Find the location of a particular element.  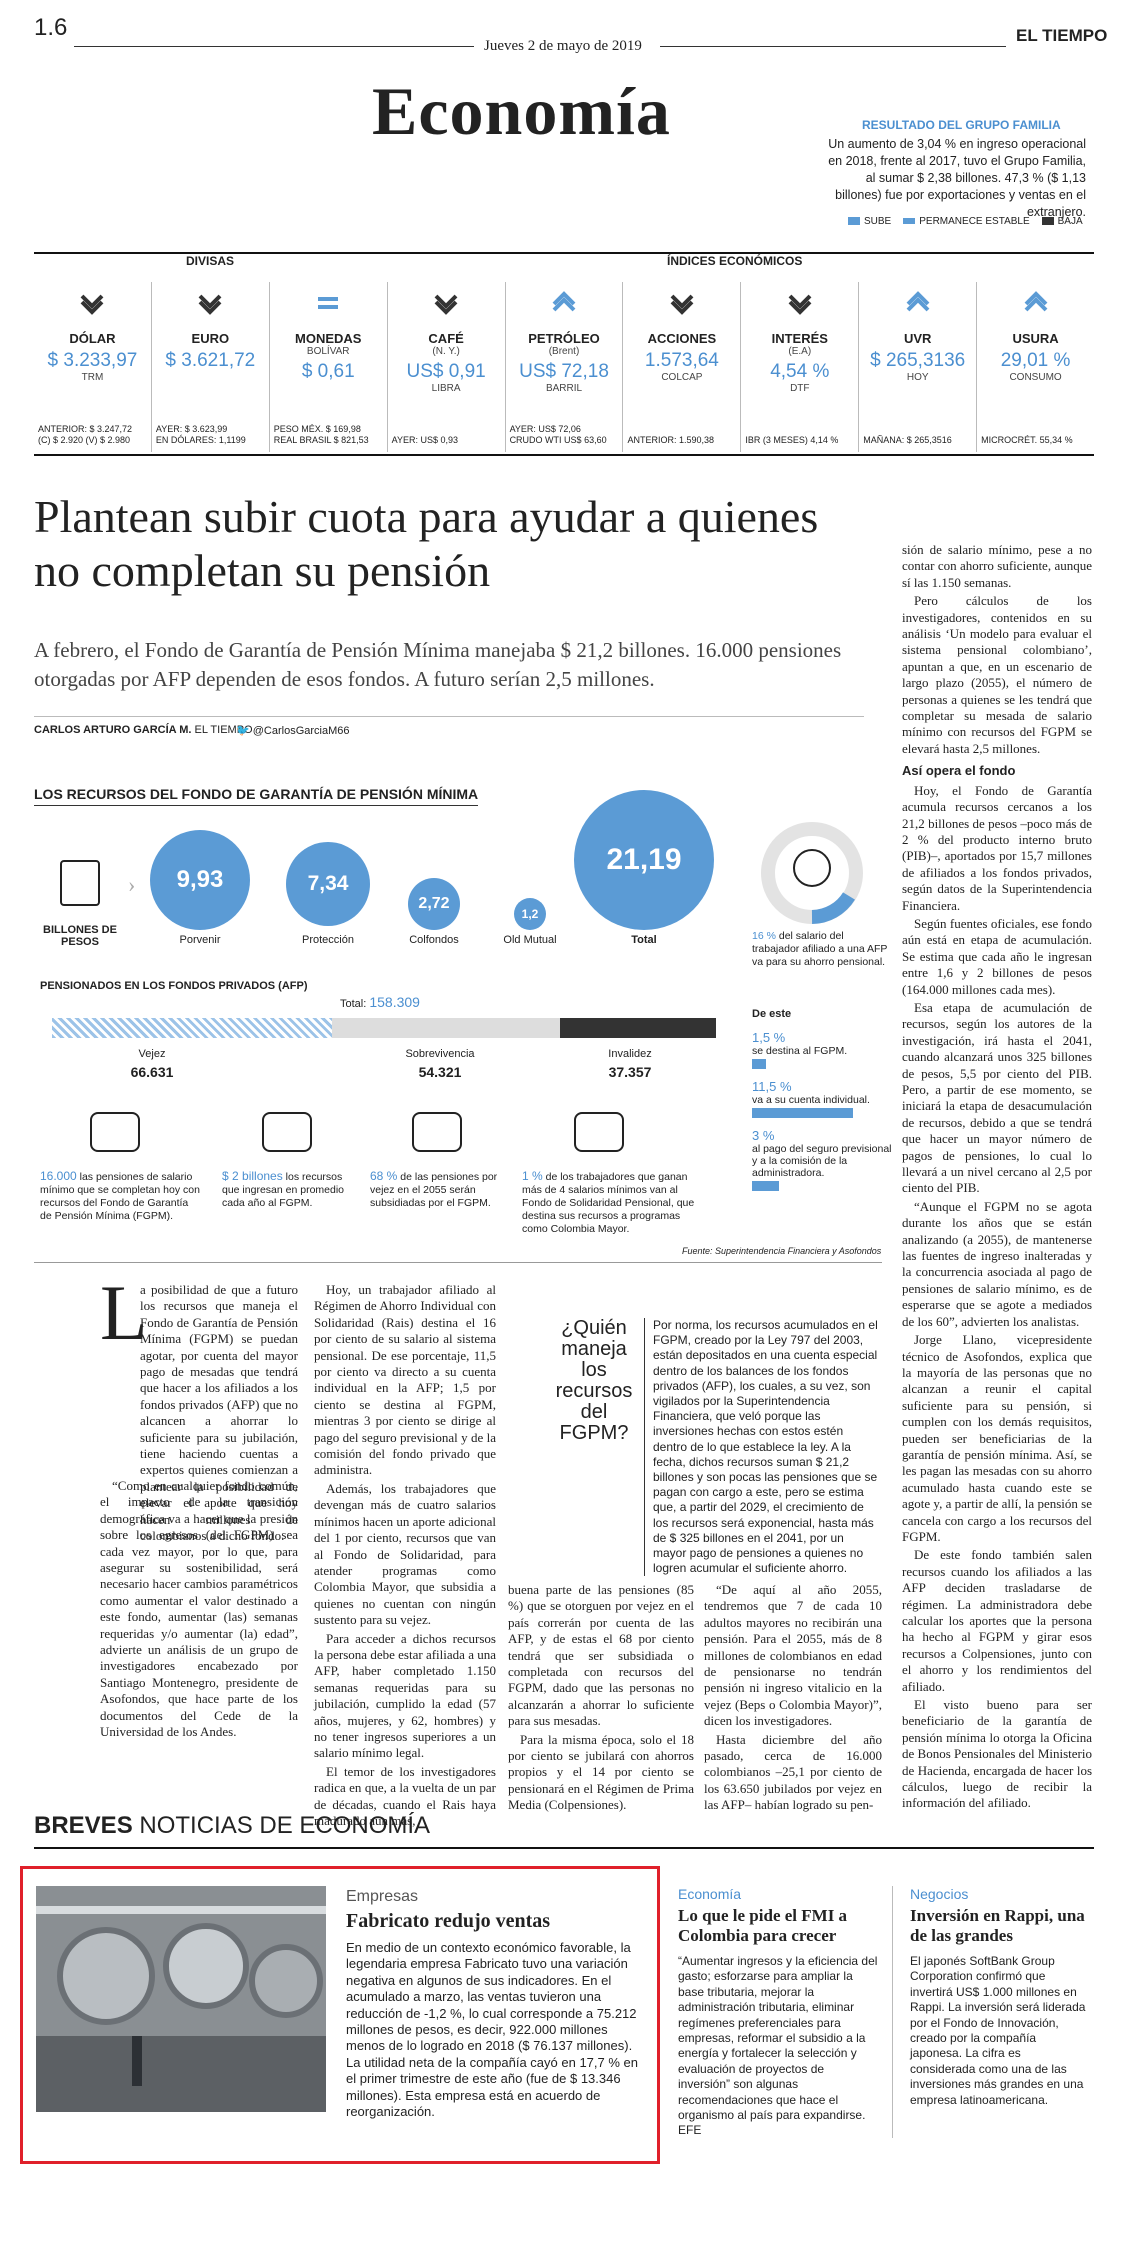

masthead-rule-left is located at coordinates (274, 46).